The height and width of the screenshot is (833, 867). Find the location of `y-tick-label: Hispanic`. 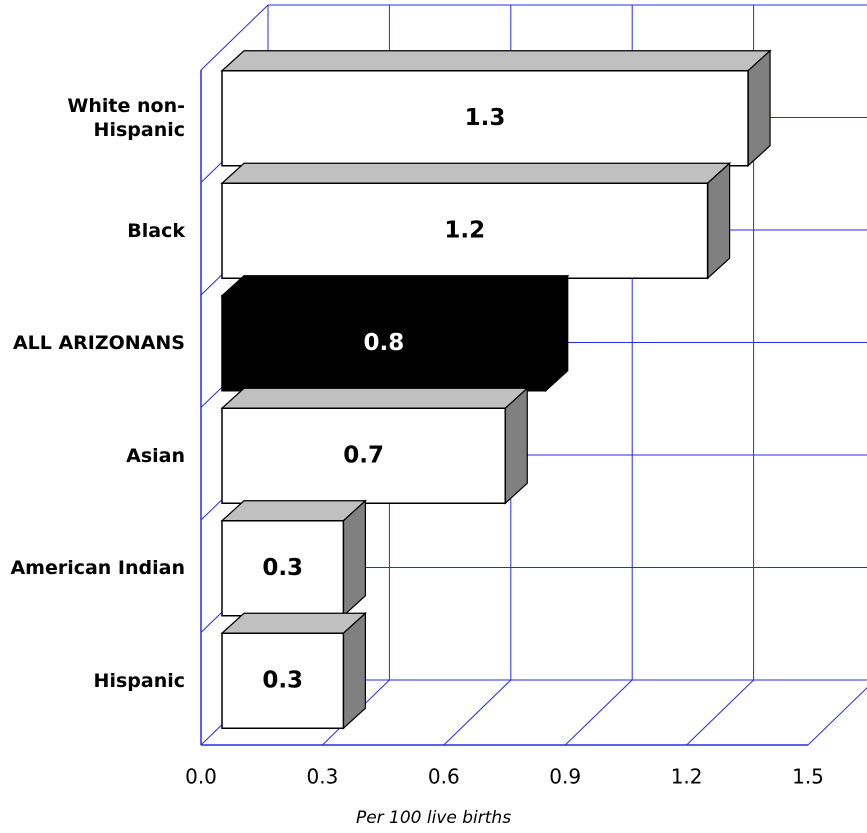

y-tick-label: Hispanic is located at coordinates (139, 680).